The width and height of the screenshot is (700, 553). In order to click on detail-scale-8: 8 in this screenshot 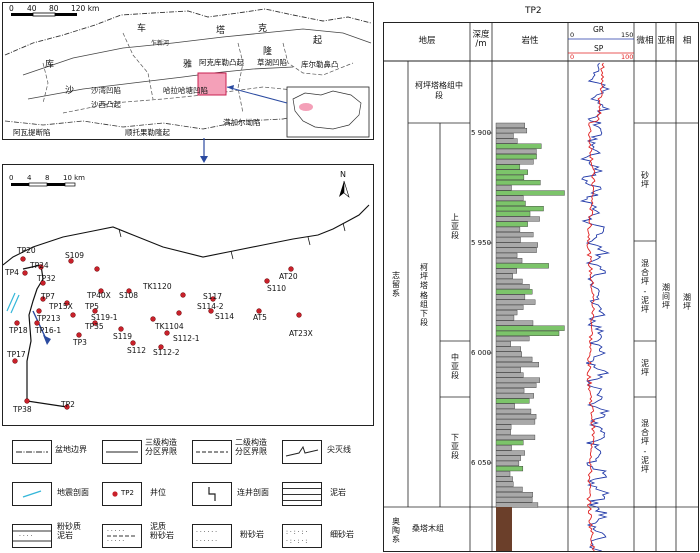, I will do `click(47, 178)`.